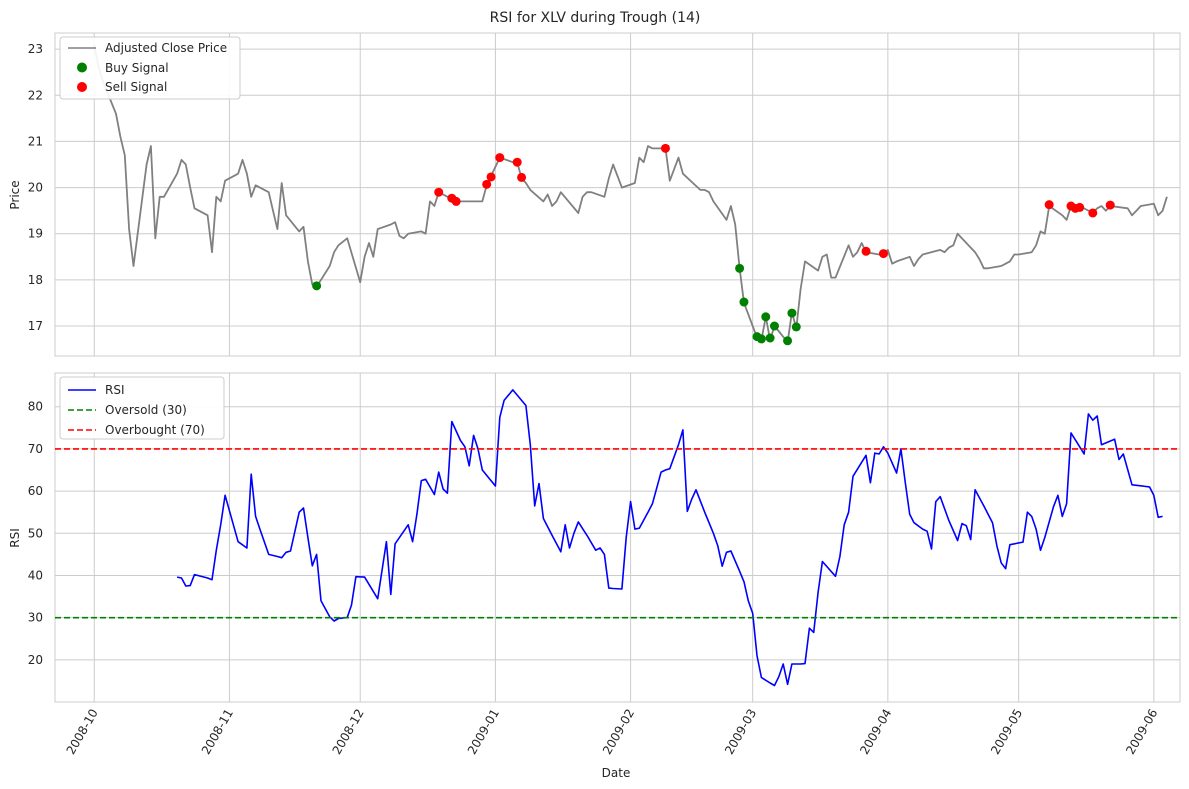 The width and height of the screenshot is (1189, 789). I want to click on rsi-y-tick-label: 50, so click(35, 533).